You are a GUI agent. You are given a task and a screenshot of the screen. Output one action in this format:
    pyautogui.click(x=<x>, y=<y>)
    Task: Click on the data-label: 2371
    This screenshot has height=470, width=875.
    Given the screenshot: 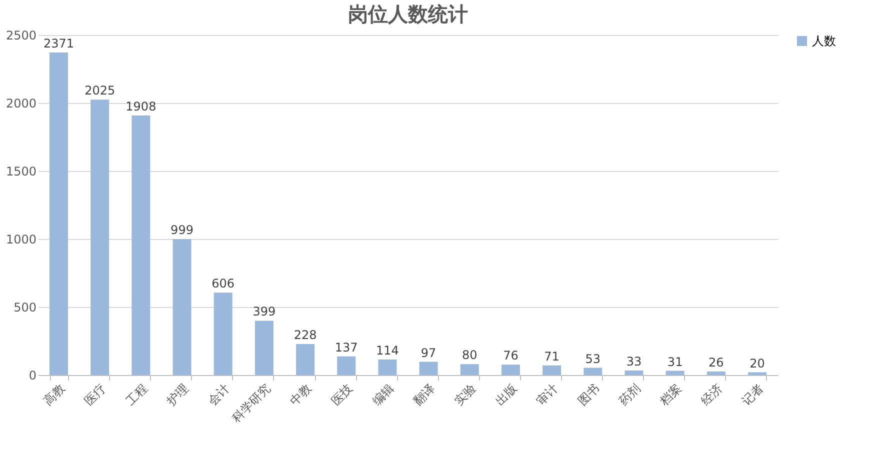 What is the action you would take?
    pyautogui.click(x=58, y=43)
    